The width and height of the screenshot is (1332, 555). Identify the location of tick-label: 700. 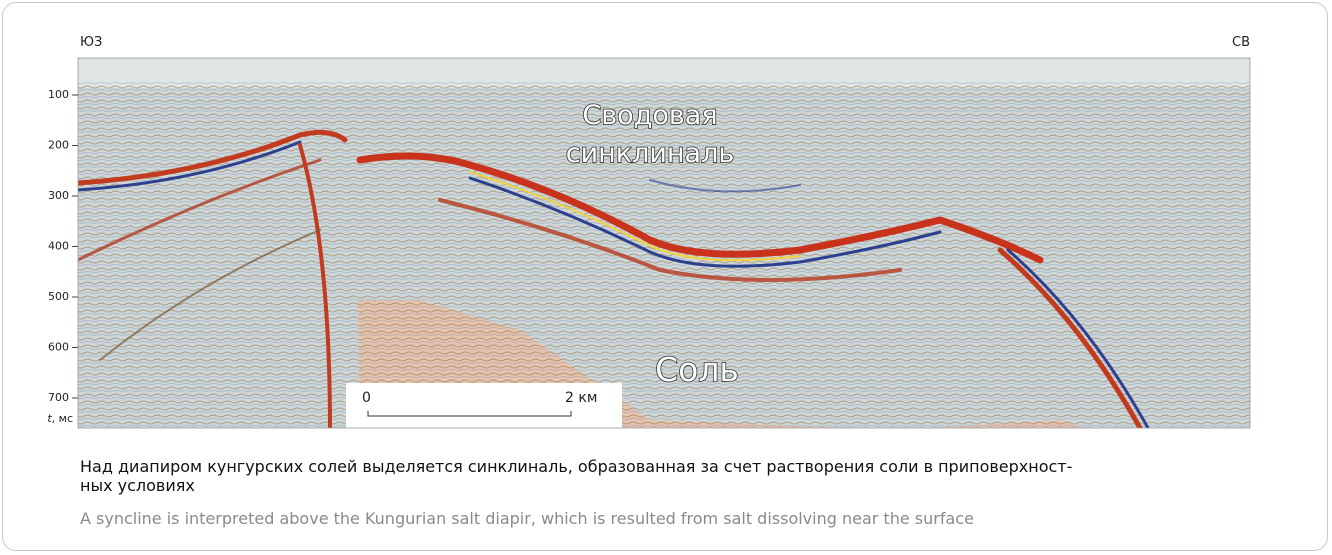
(58, 397).